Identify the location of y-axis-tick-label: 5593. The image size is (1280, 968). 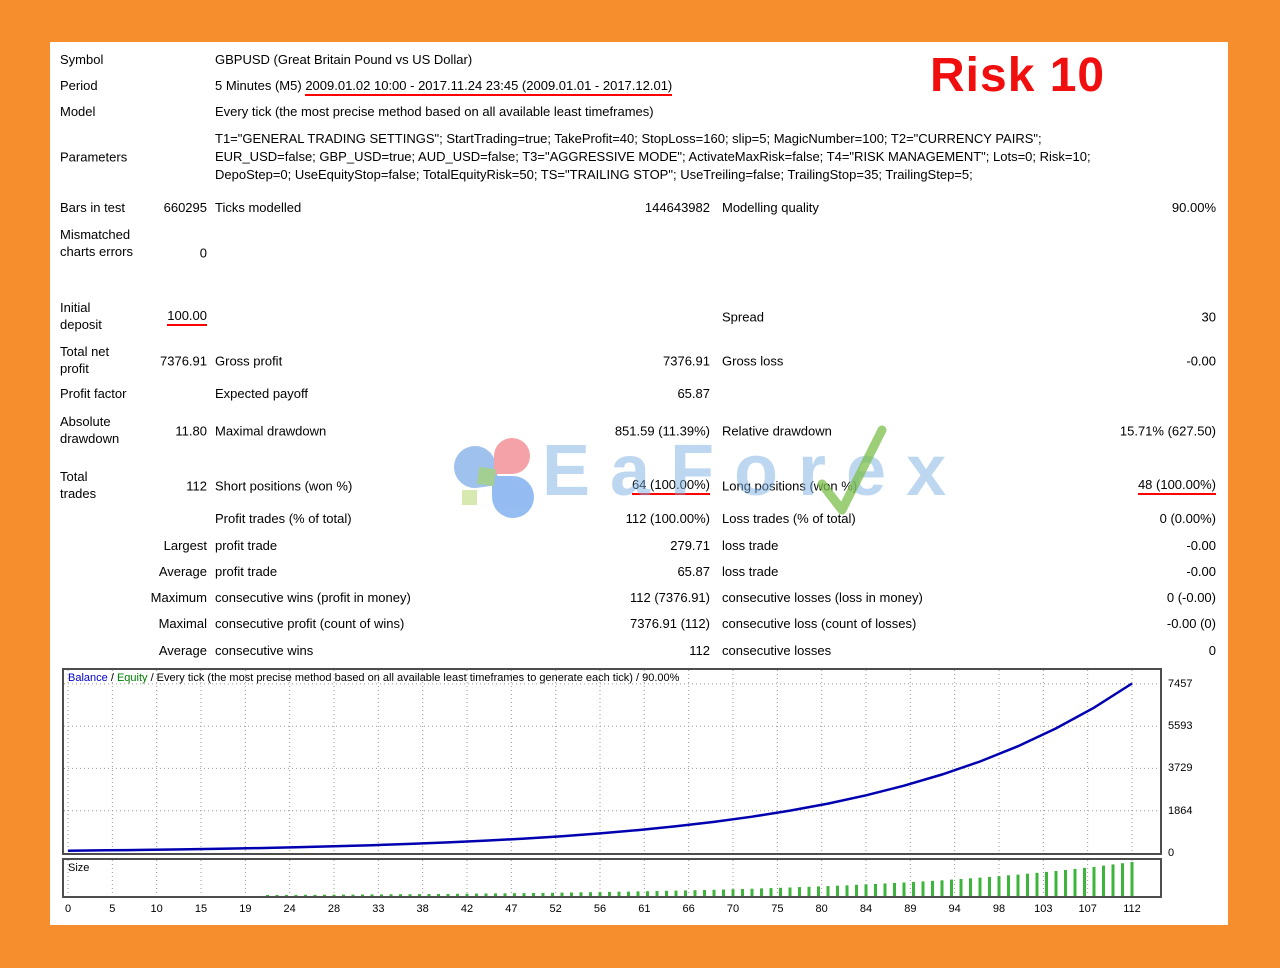
(1180, 726).